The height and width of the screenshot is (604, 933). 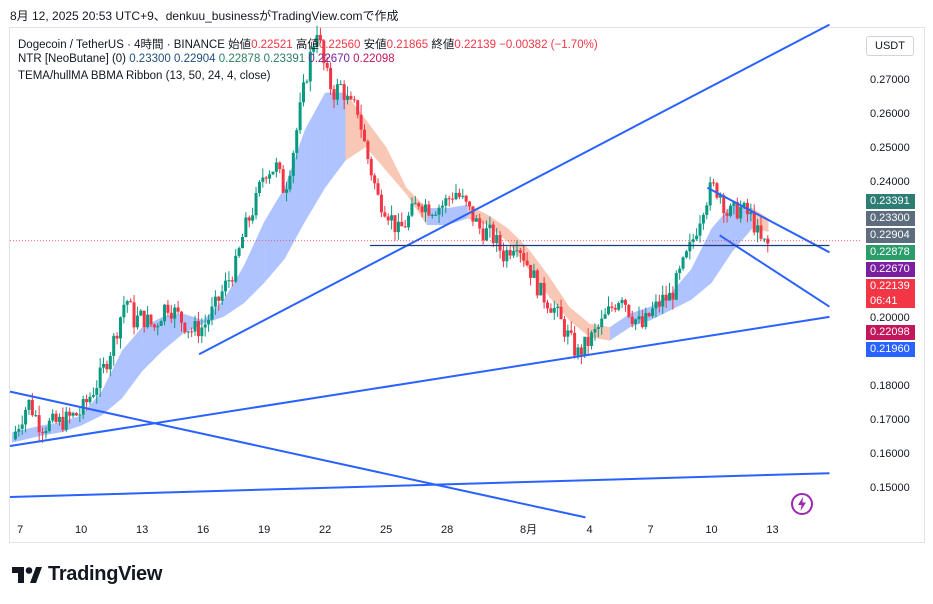 What do you see at coordinates (20, 530) in the screenshot?
I see `x-tick-label: 7` at bounding box center [20, 530].